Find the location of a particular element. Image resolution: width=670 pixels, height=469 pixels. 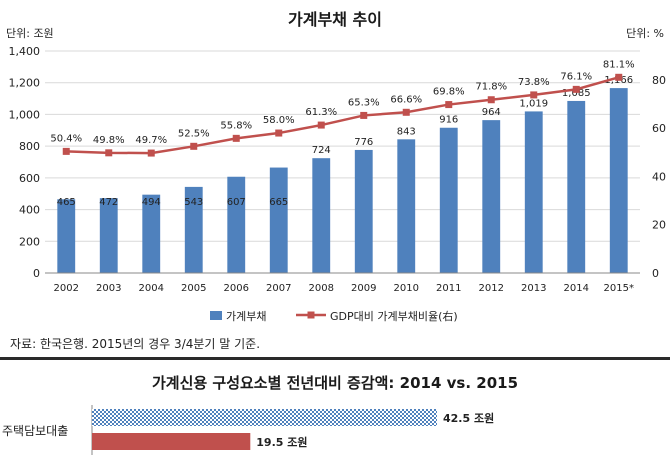

bar-value-label: 494 is located at coordinates (151, 202).